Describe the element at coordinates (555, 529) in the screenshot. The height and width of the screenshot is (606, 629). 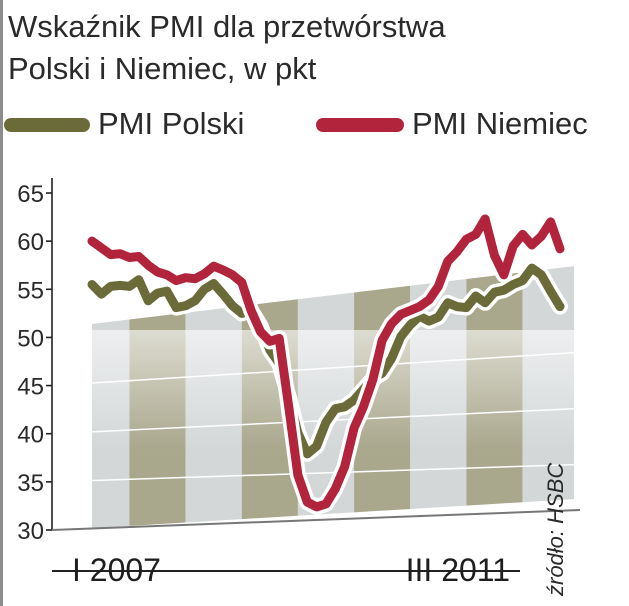
I see `source-note: źródło: HSBC` at that location.